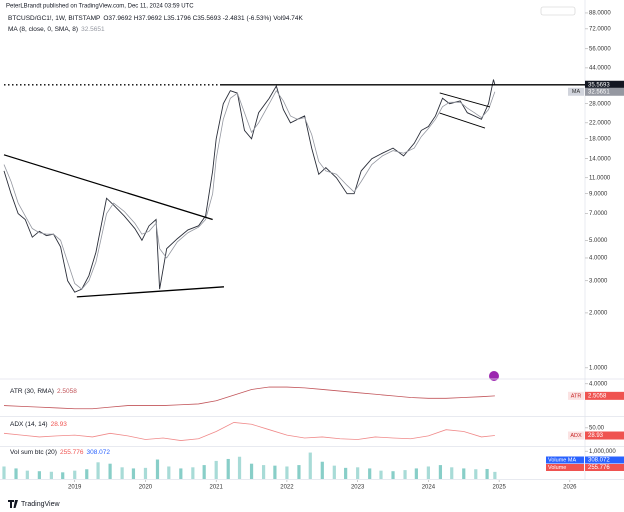  Describe the element at coordinates (598, 241) in the screenshot. I see `y-tick-label: 5.0000` at that location.